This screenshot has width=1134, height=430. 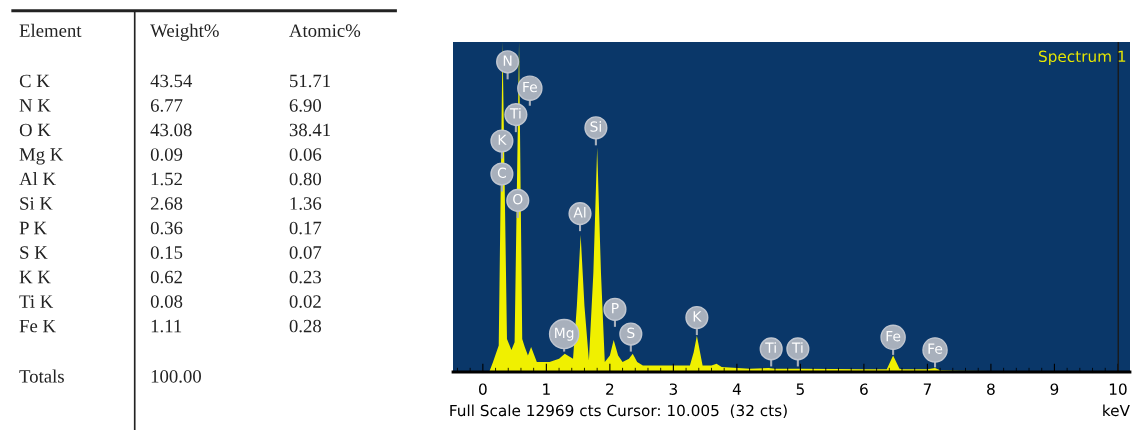 I want to click on text: Al K, so click(x=37, y=179).